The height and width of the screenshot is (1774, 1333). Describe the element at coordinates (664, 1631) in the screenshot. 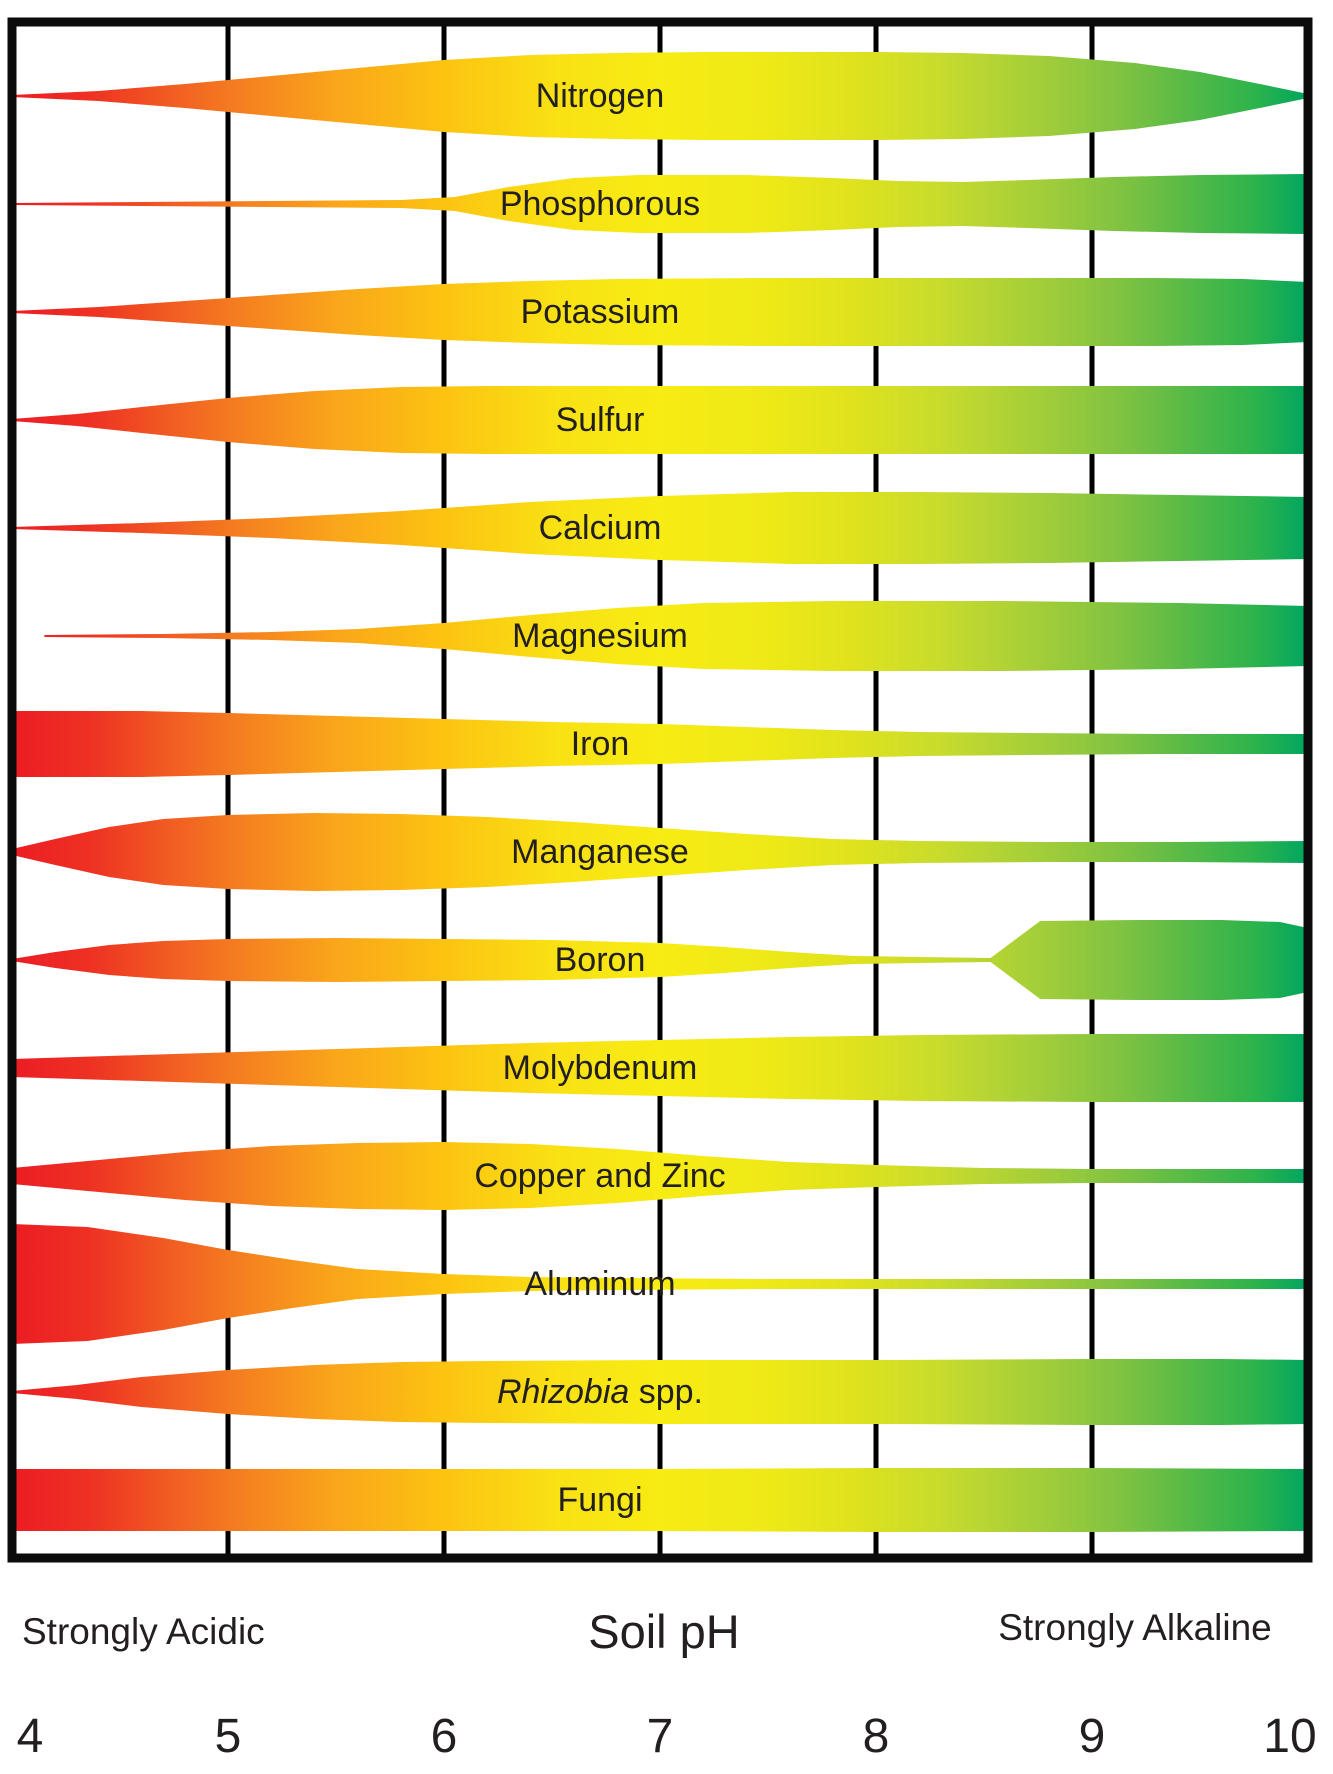

I see `axis-title-soil-ph: Soil pH` at that location.